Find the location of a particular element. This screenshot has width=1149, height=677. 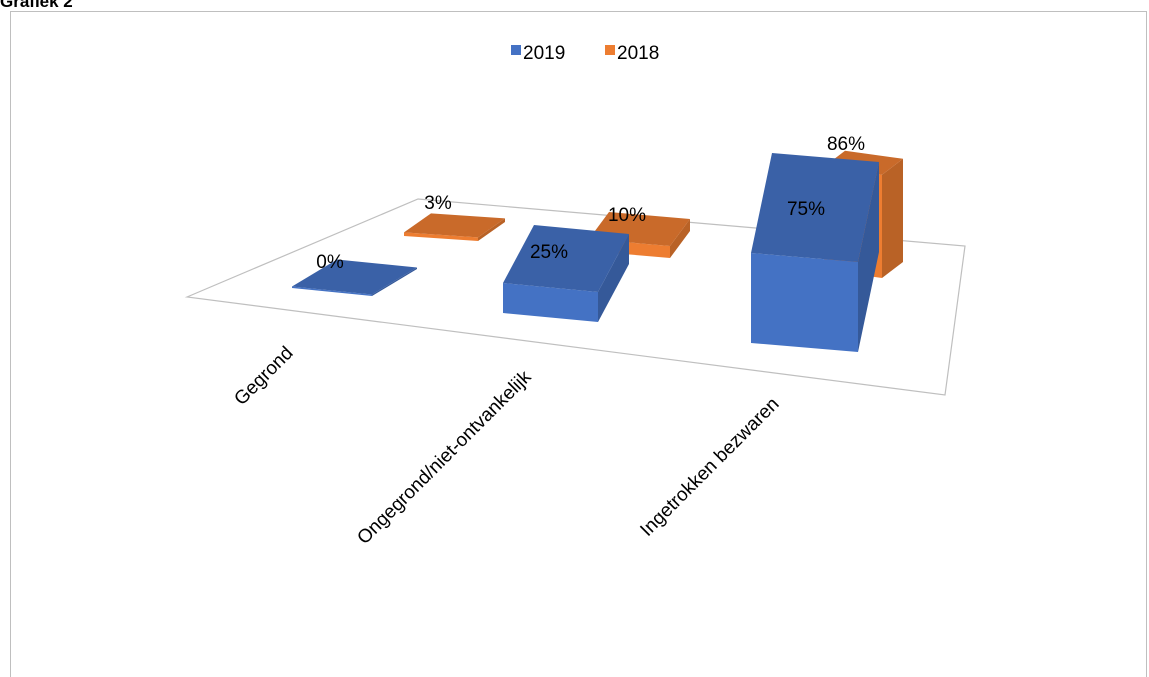

data-label-2019-0: 0% is located at coordinates (330, 262).